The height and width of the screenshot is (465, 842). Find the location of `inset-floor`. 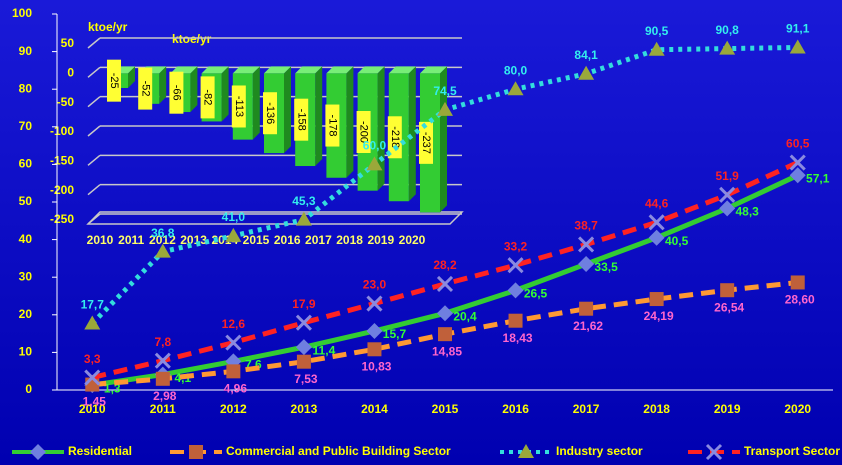

inset-floor is located at coordinates (275, 218).